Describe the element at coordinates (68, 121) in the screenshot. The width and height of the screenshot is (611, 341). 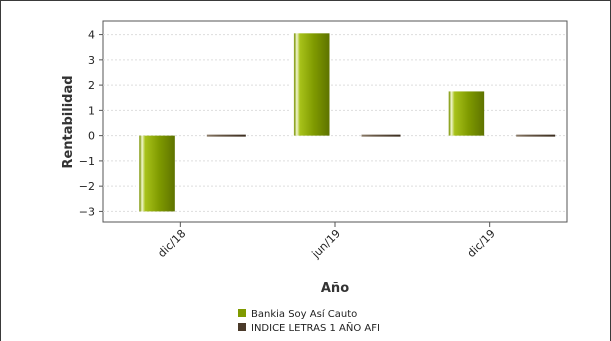
I see `y-axis-title: Rentabilidad` at that location.